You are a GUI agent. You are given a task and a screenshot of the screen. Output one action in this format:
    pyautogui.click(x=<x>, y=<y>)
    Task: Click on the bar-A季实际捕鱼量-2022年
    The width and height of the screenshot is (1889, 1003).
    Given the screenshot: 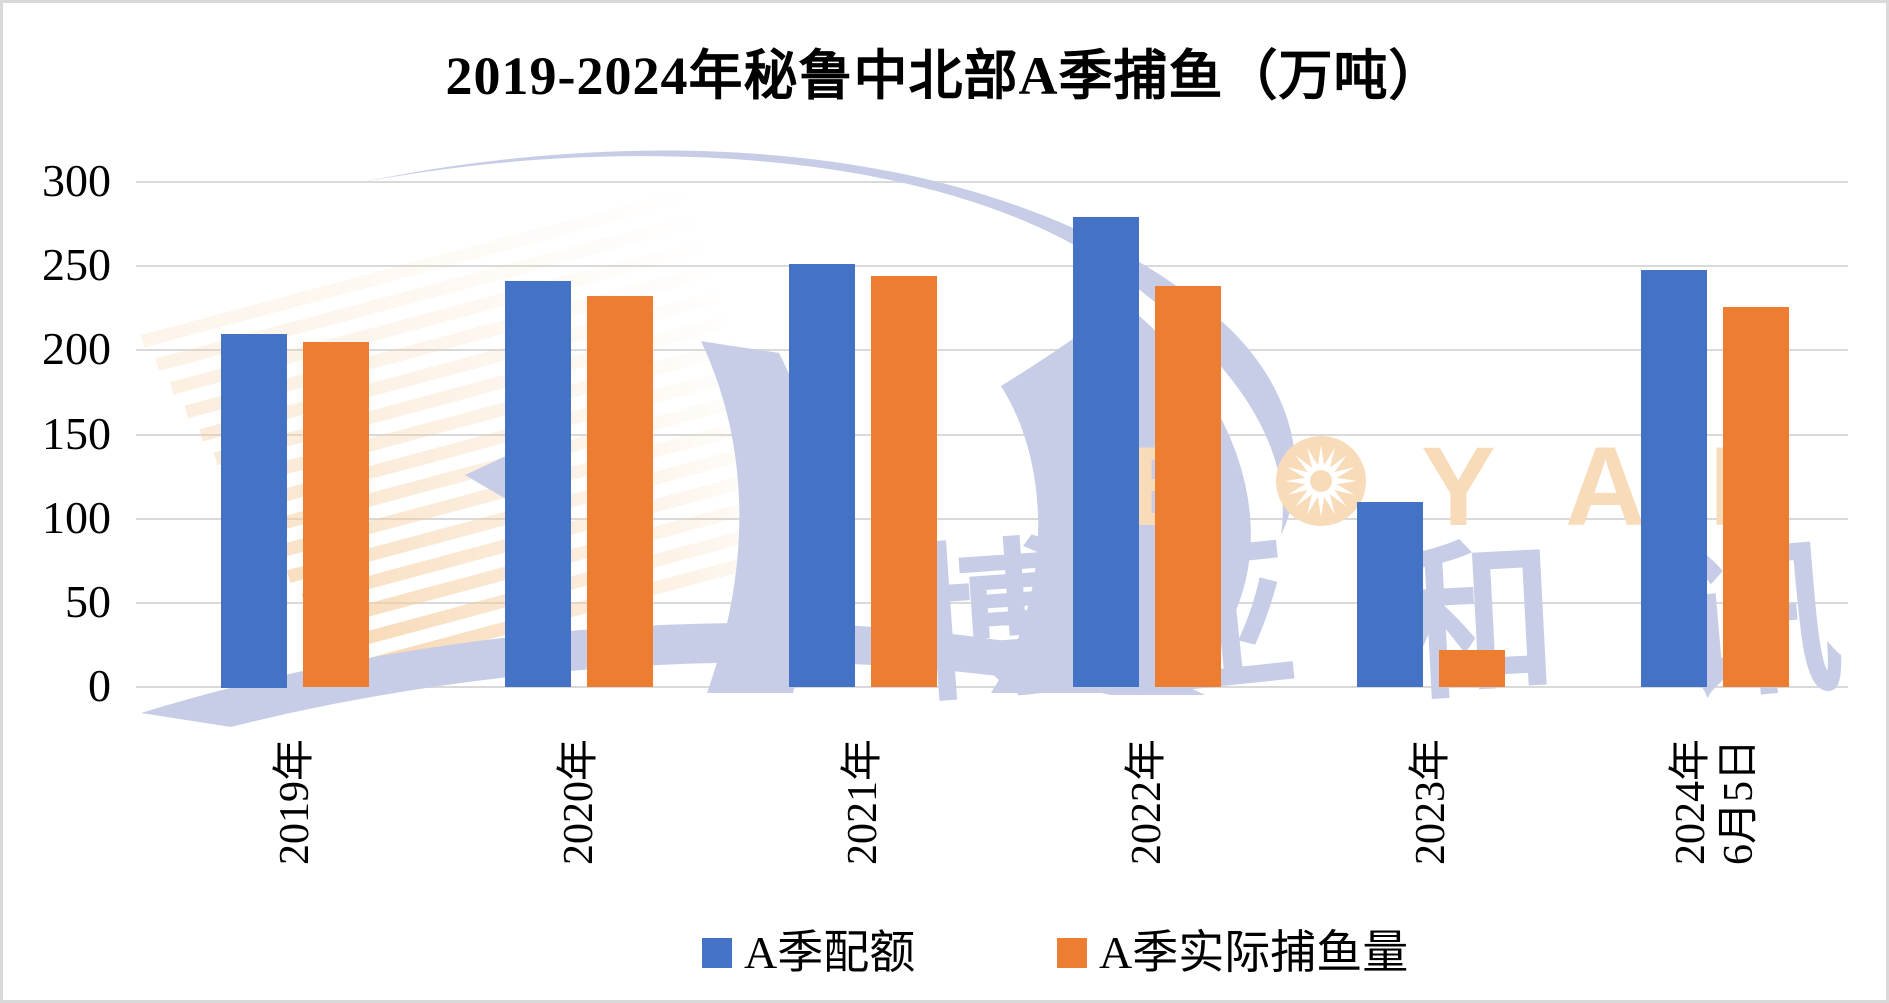 What is the action you would take?
    pyautogui.click(x=1188, y=486)
    